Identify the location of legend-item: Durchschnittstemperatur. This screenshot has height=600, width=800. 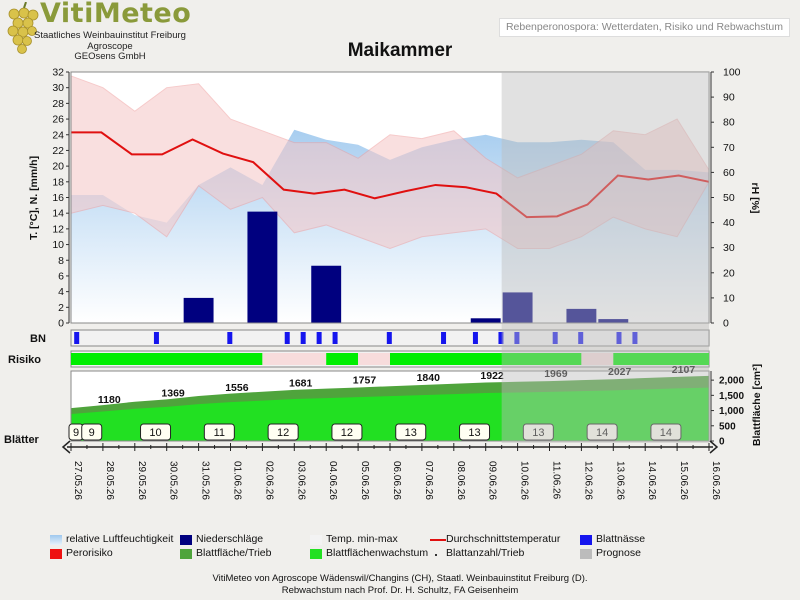
(495, 539).